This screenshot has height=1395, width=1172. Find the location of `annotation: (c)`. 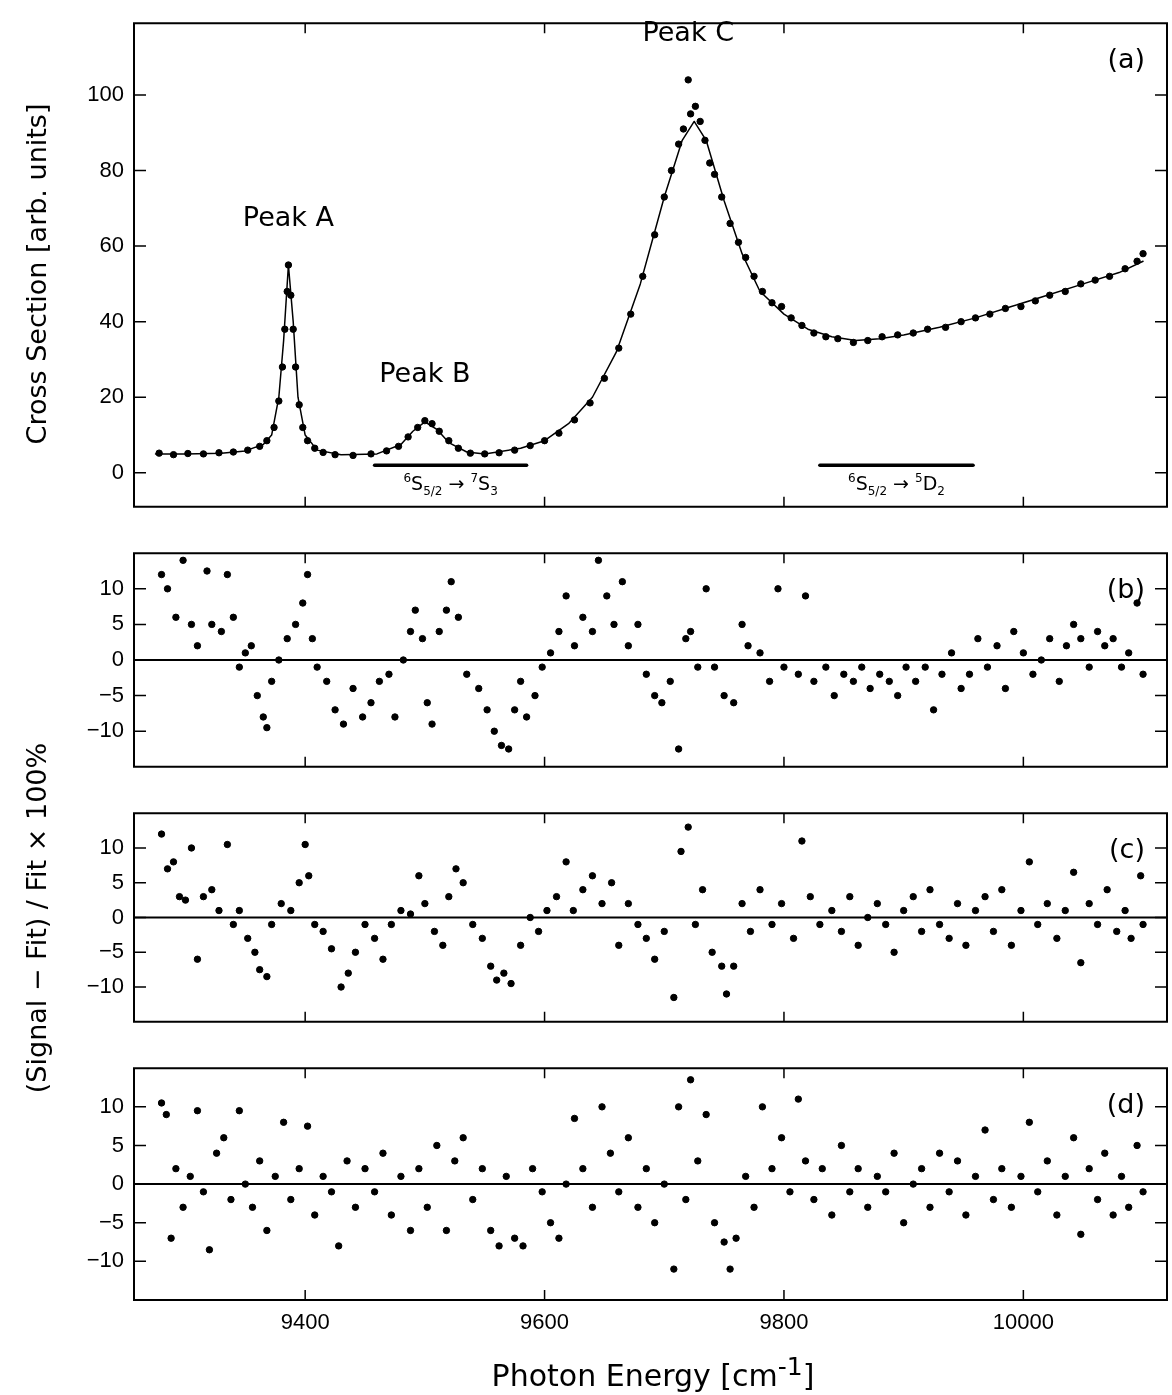

annotation: (c) is located at coordinates (1127, 849).